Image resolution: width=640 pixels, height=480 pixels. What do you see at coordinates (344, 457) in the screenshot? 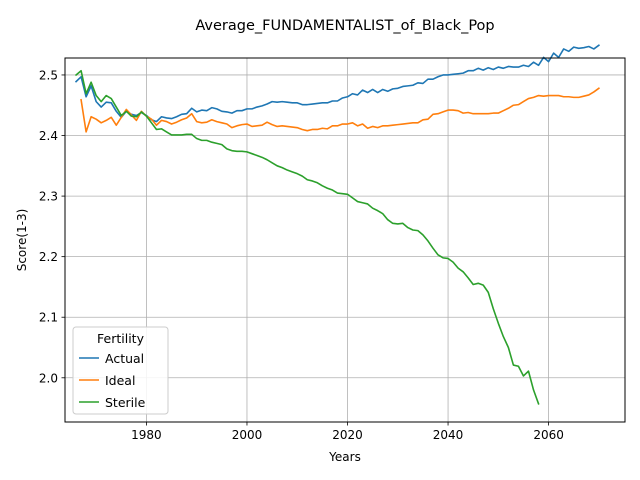
I see `x-axis-label: Years` at bounding box center [344, 457].